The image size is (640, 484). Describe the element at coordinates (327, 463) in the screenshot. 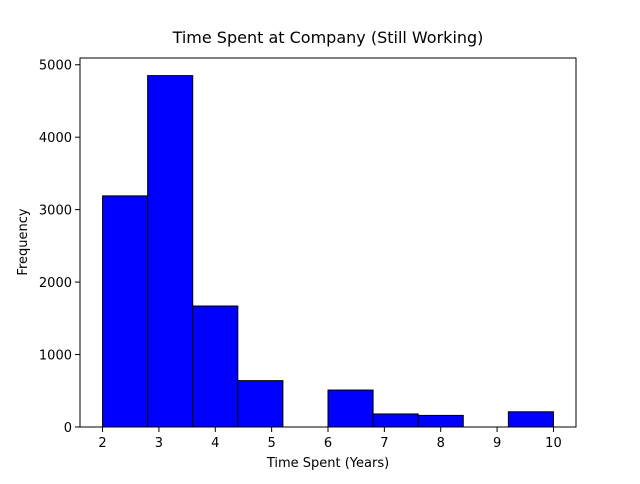

I see `x-axis-label: Time Spent (Years)` at that location.